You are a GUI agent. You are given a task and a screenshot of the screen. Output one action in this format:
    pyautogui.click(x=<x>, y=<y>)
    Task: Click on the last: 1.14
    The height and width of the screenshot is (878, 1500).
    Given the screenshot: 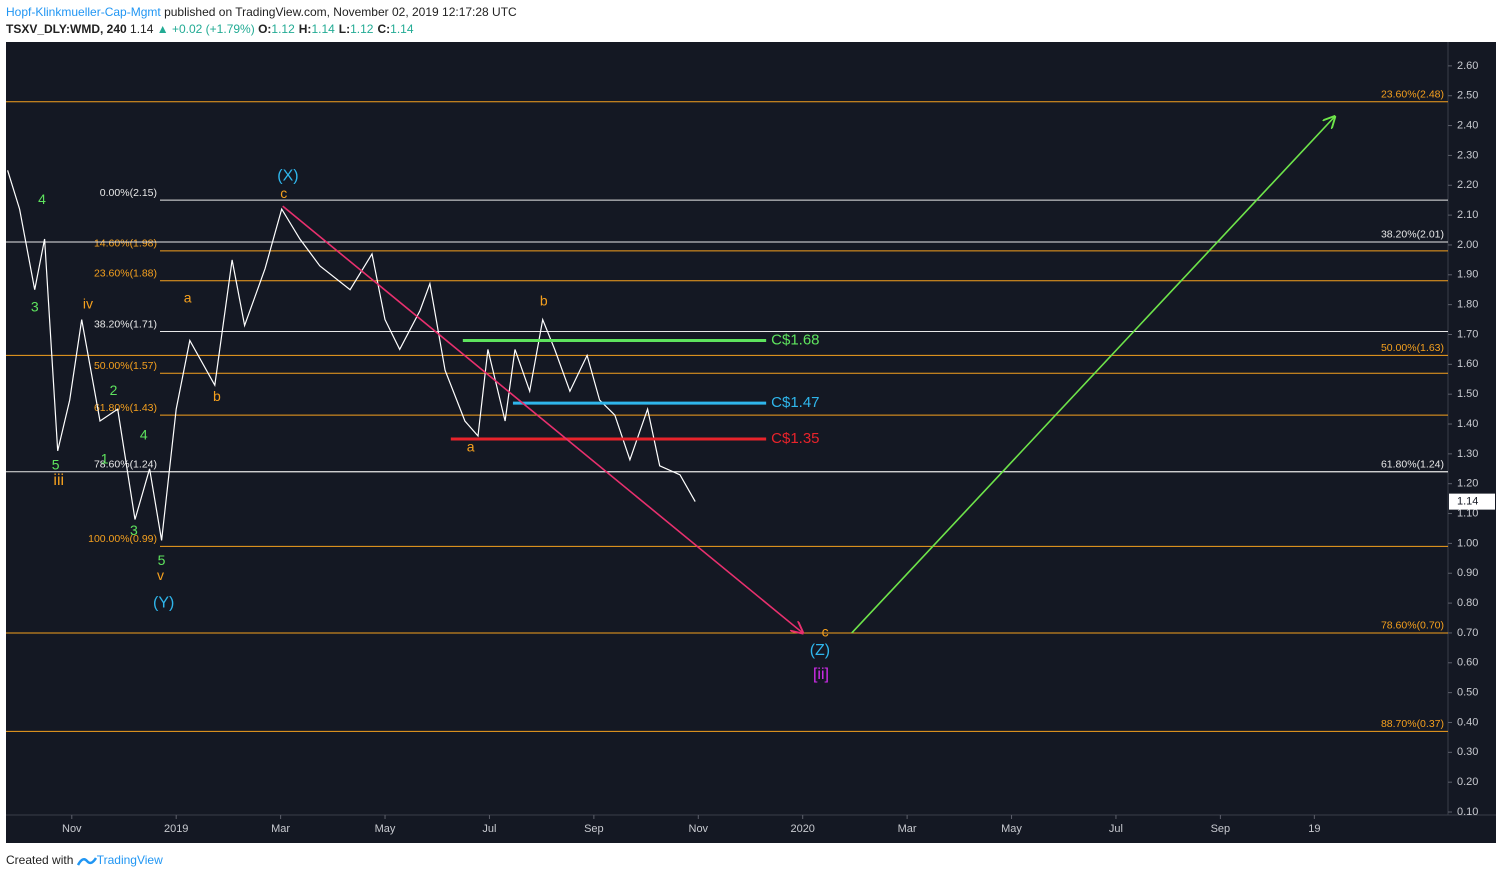 What is the action you would take?
    pyautogui.click(x=142, y=29)
    